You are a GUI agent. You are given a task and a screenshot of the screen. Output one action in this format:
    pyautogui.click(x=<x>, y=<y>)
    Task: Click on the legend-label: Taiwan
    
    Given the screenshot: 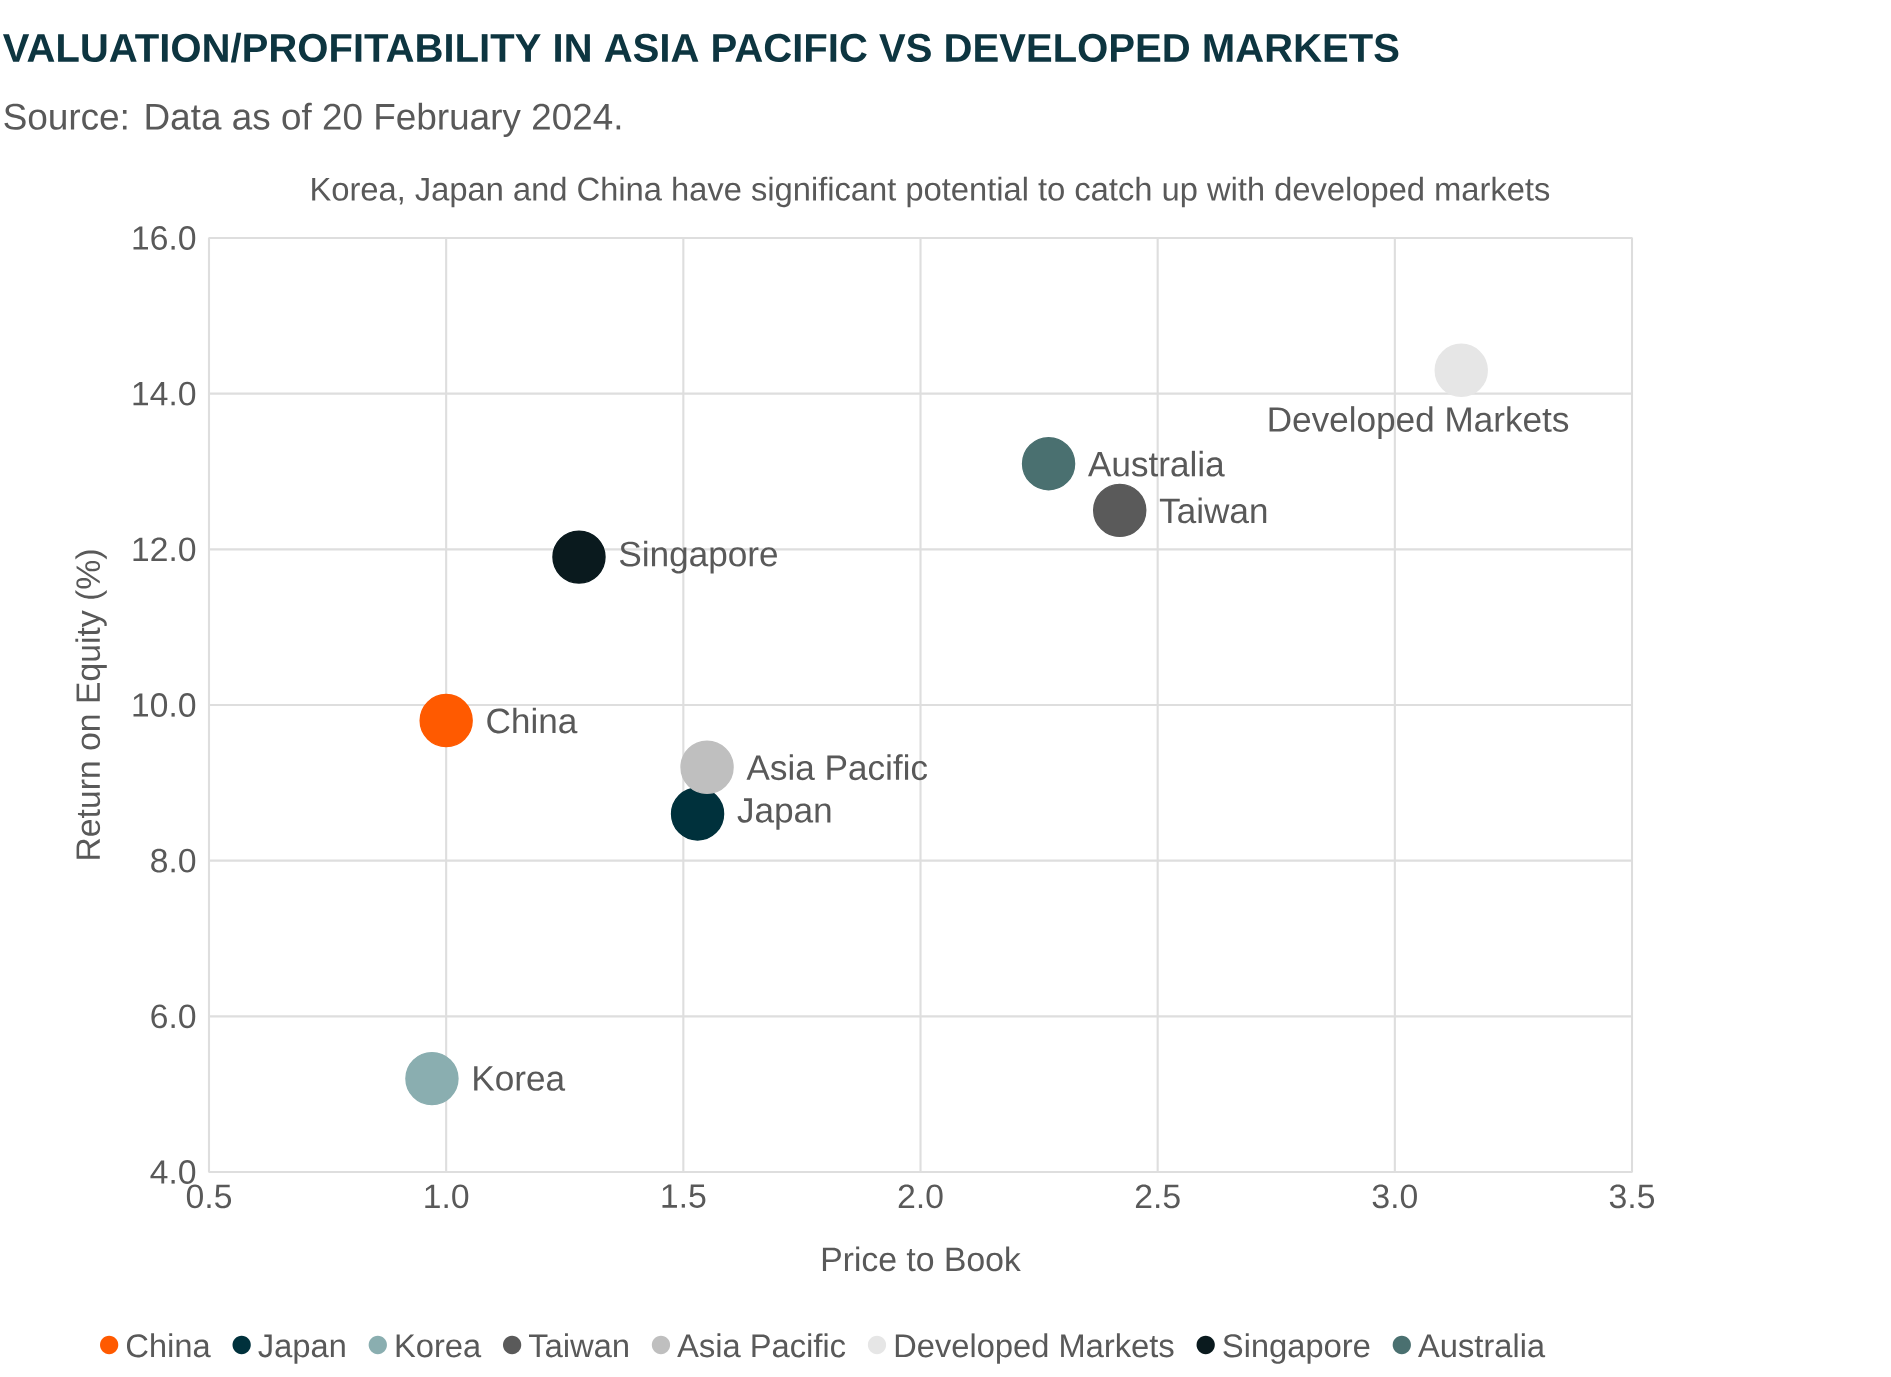 What is the action you would take?
    pyautogui.click(x=1213, y=510)
    